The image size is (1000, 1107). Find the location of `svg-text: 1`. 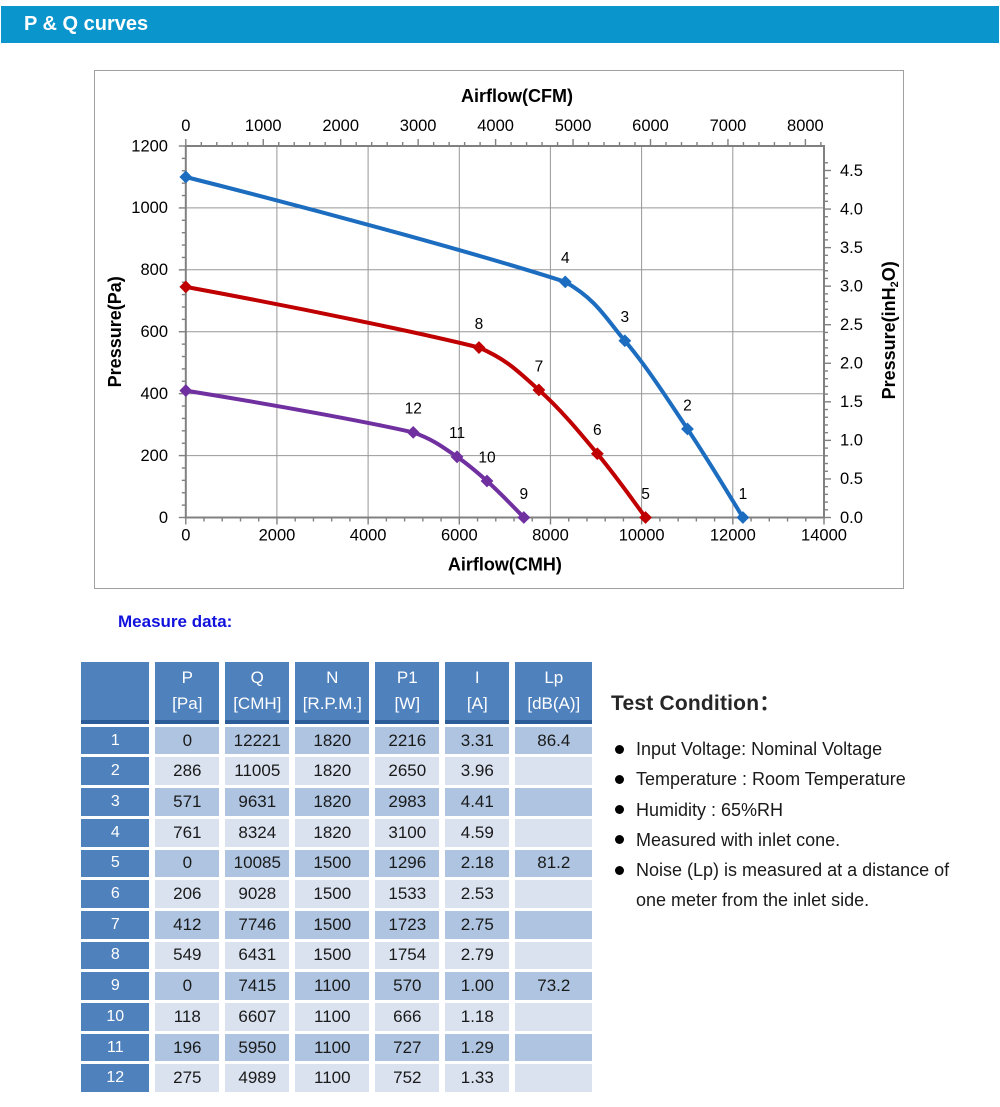

svg-text: 1 is located at coordinates (743, 494).